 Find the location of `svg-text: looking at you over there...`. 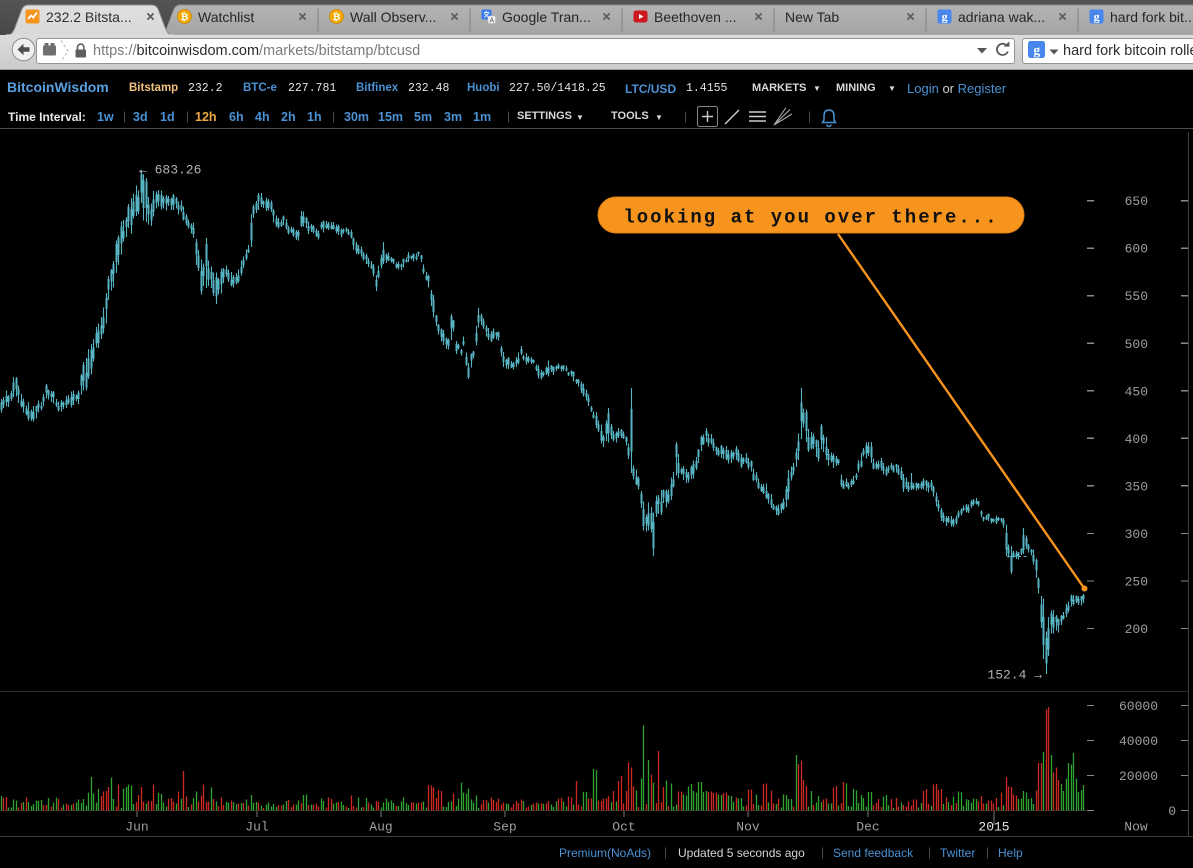

svg-text: looking at you over there... is located at coordinates (810, 218).